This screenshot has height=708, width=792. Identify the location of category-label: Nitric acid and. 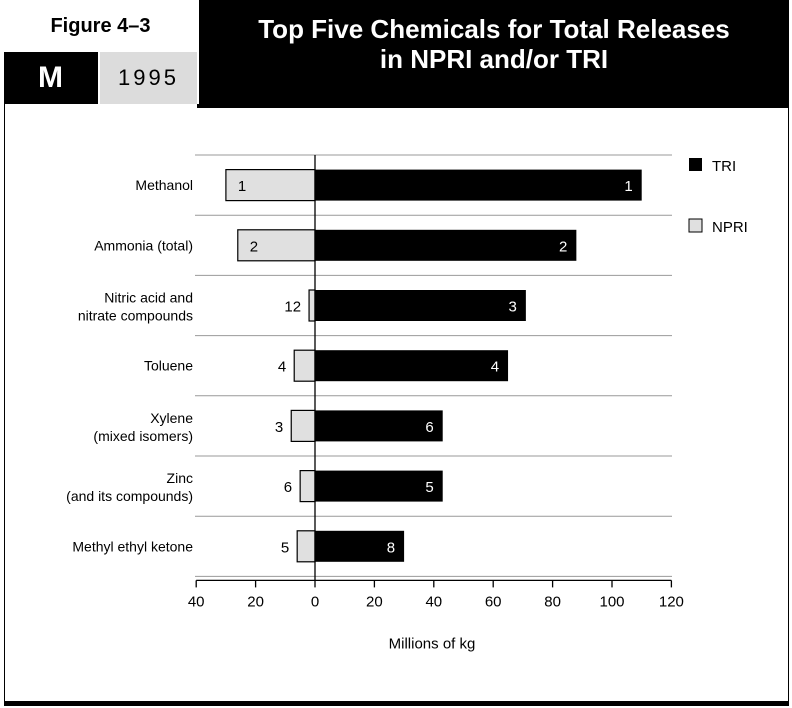
(148, 298).